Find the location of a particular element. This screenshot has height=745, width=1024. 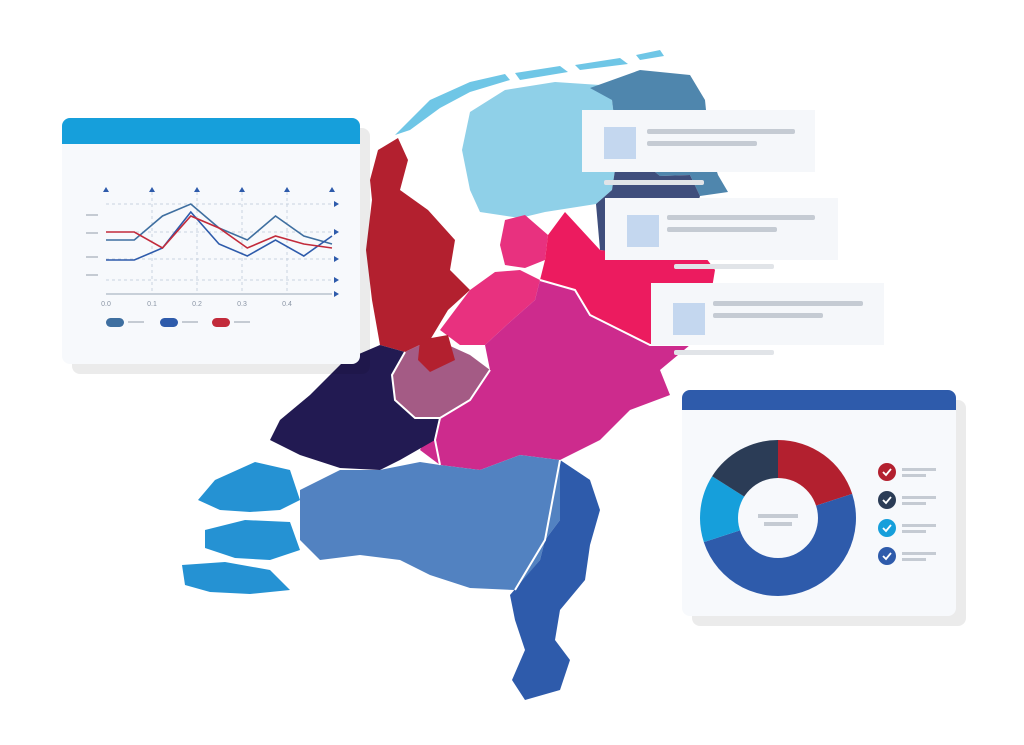

region-limburg is located at coordinates (555, 580).